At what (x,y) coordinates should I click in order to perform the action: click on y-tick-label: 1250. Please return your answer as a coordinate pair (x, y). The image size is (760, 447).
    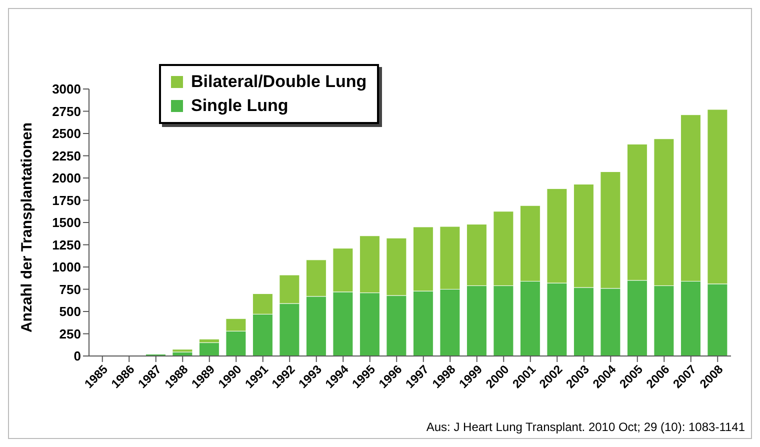
    Looking at the image, I should click on (66, 244).